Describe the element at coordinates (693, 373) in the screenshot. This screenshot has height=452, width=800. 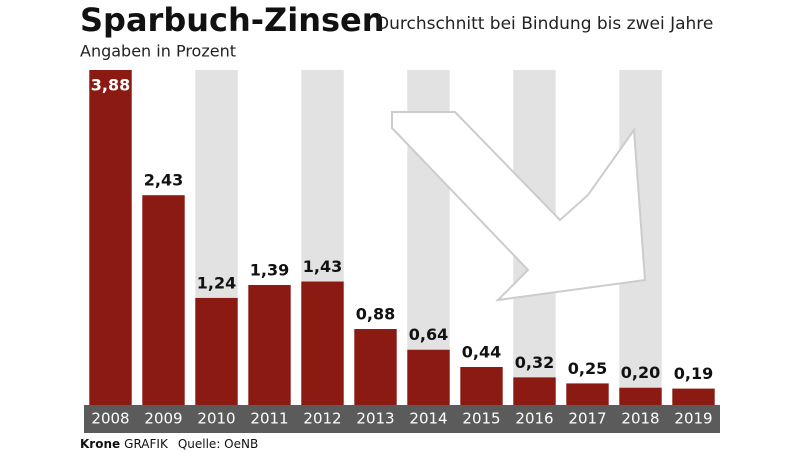
I see `value-label: 0,19` at that location.